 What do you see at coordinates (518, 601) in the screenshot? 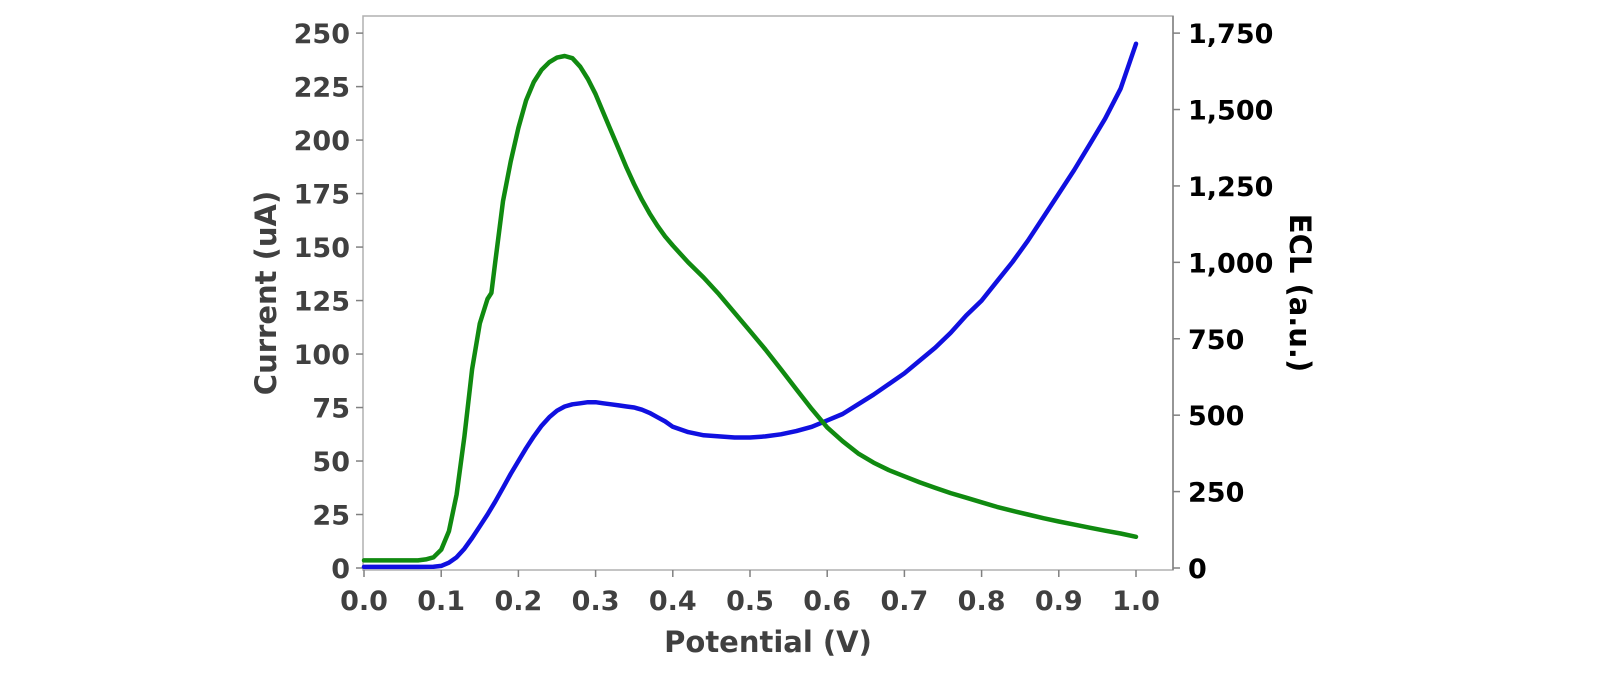
I see `bottom-tick-label: 0.2` at bounding box center [518, 601].